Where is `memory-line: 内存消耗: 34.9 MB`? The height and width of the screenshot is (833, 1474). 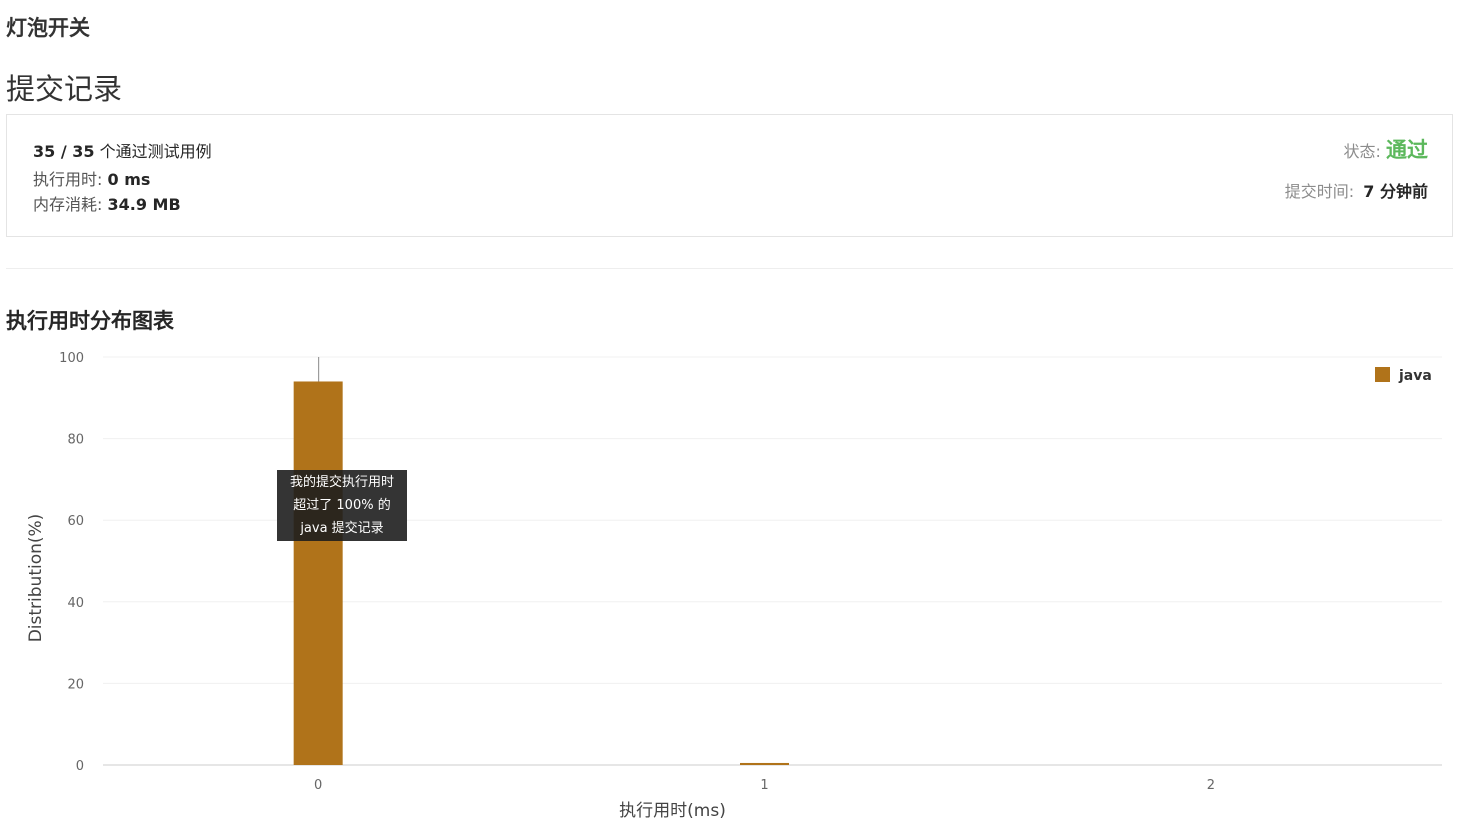 memory-line: 内存消耗: 34.9 MB is located at coordinates (107, 203).